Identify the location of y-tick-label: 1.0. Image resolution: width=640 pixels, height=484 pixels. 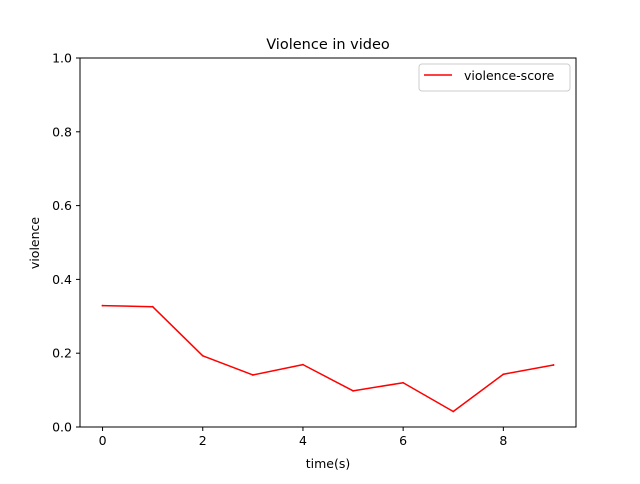
(62, 58).